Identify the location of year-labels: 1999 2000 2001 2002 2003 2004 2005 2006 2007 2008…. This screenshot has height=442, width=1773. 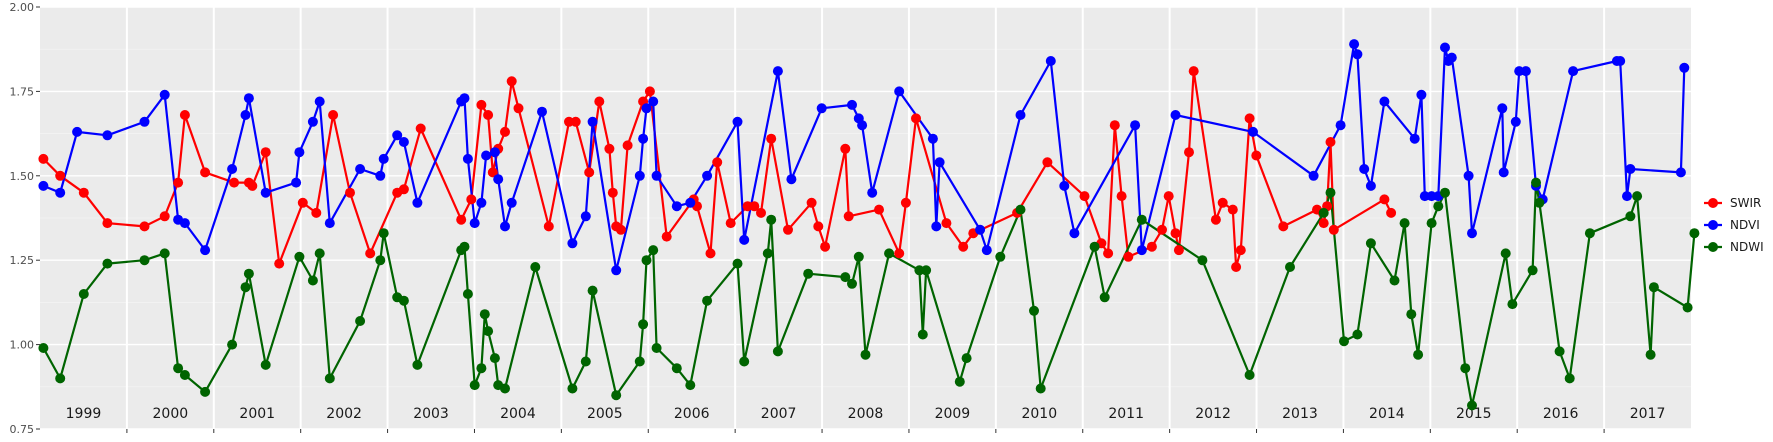
(866, 414).